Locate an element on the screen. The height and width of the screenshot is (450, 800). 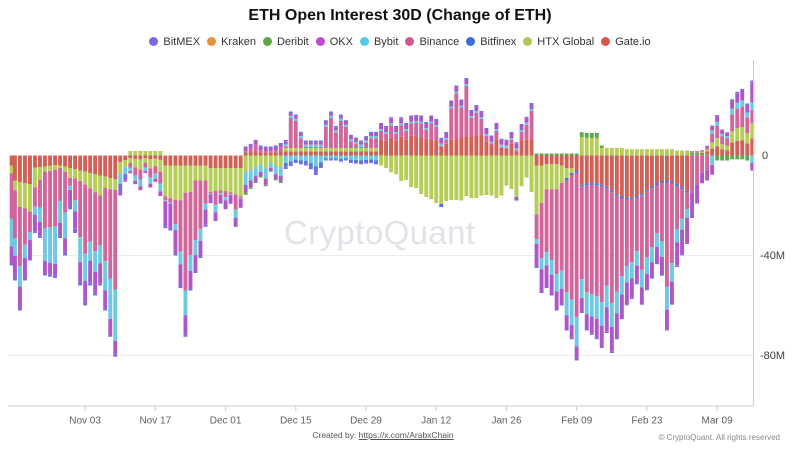
svg-text: Mar 09 is located at coordinates (718, 421).